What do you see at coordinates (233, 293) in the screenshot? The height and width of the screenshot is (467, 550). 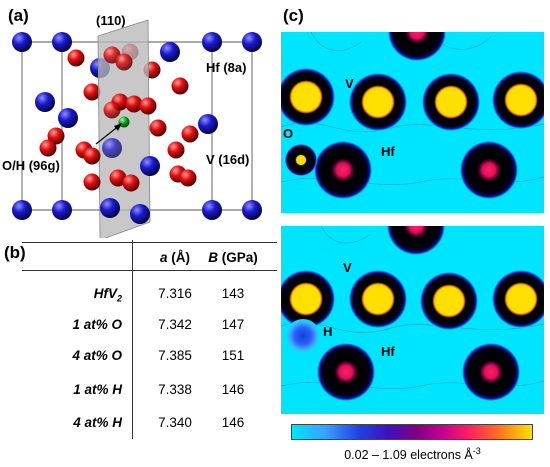 I see `cell-b: 143` at bounding box center [233, 293].